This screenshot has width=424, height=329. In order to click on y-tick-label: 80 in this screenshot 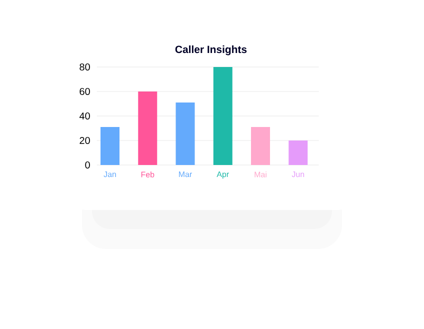, I will do `click(85, 67)`.